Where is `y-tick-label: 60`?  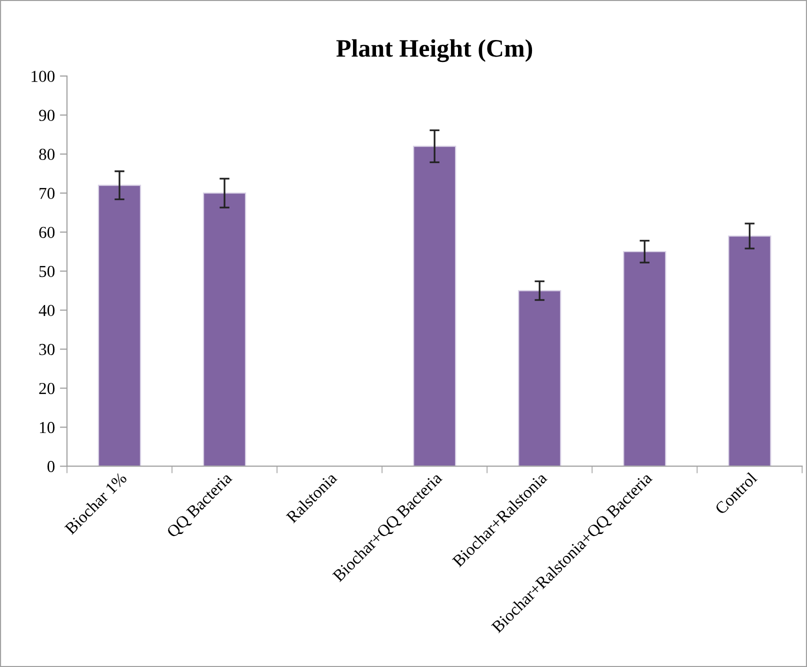 y-tick-label: 60 is located at coordinates (47, 232).